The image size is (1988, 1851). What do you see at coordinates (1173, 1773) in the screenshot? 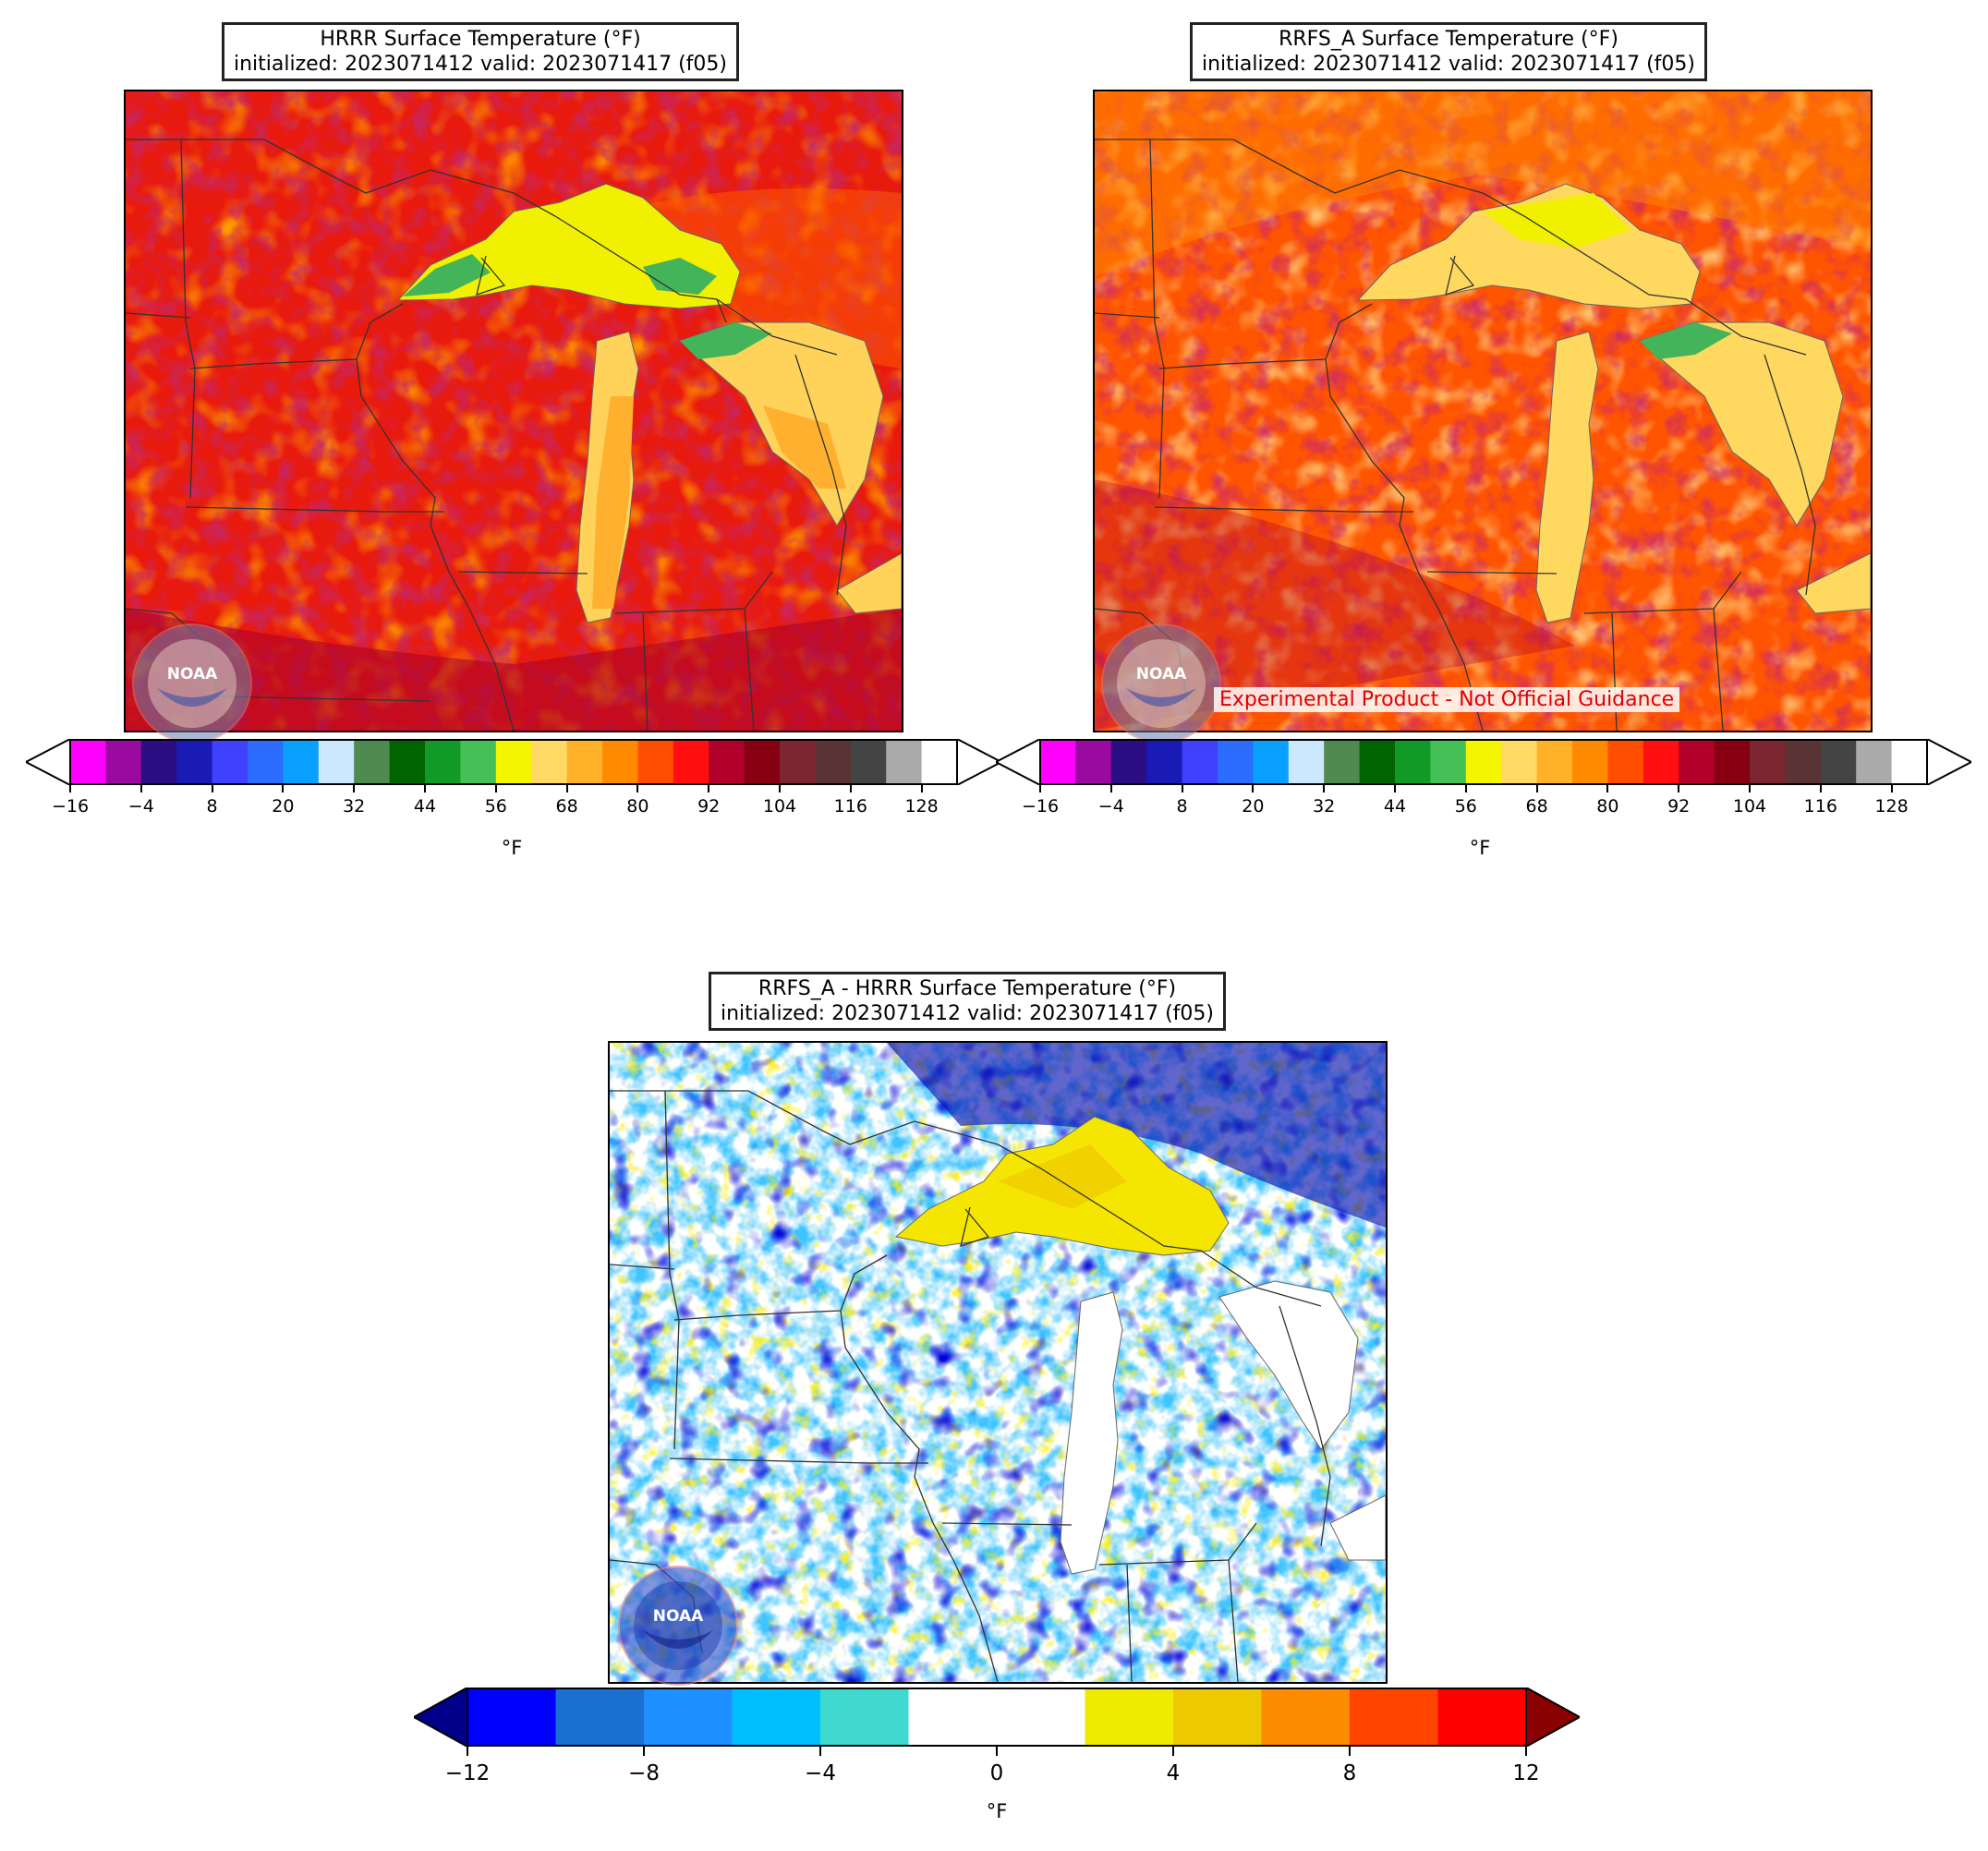
I see `diff-colorbar-tick-label: 4` at bounding box center [1173, 1773].